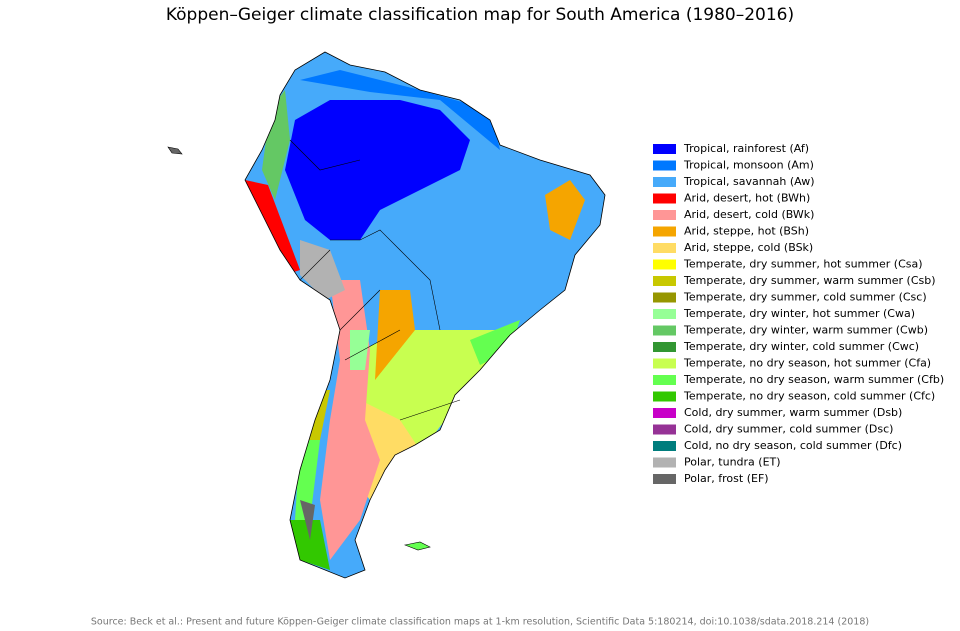 This screenshot has width=960, height=631. What do you see at coordinates (748, 165) in the screenshot?
I see `legend-label: Tropical, monsoon (Am)` at bounding box center [748, 165].